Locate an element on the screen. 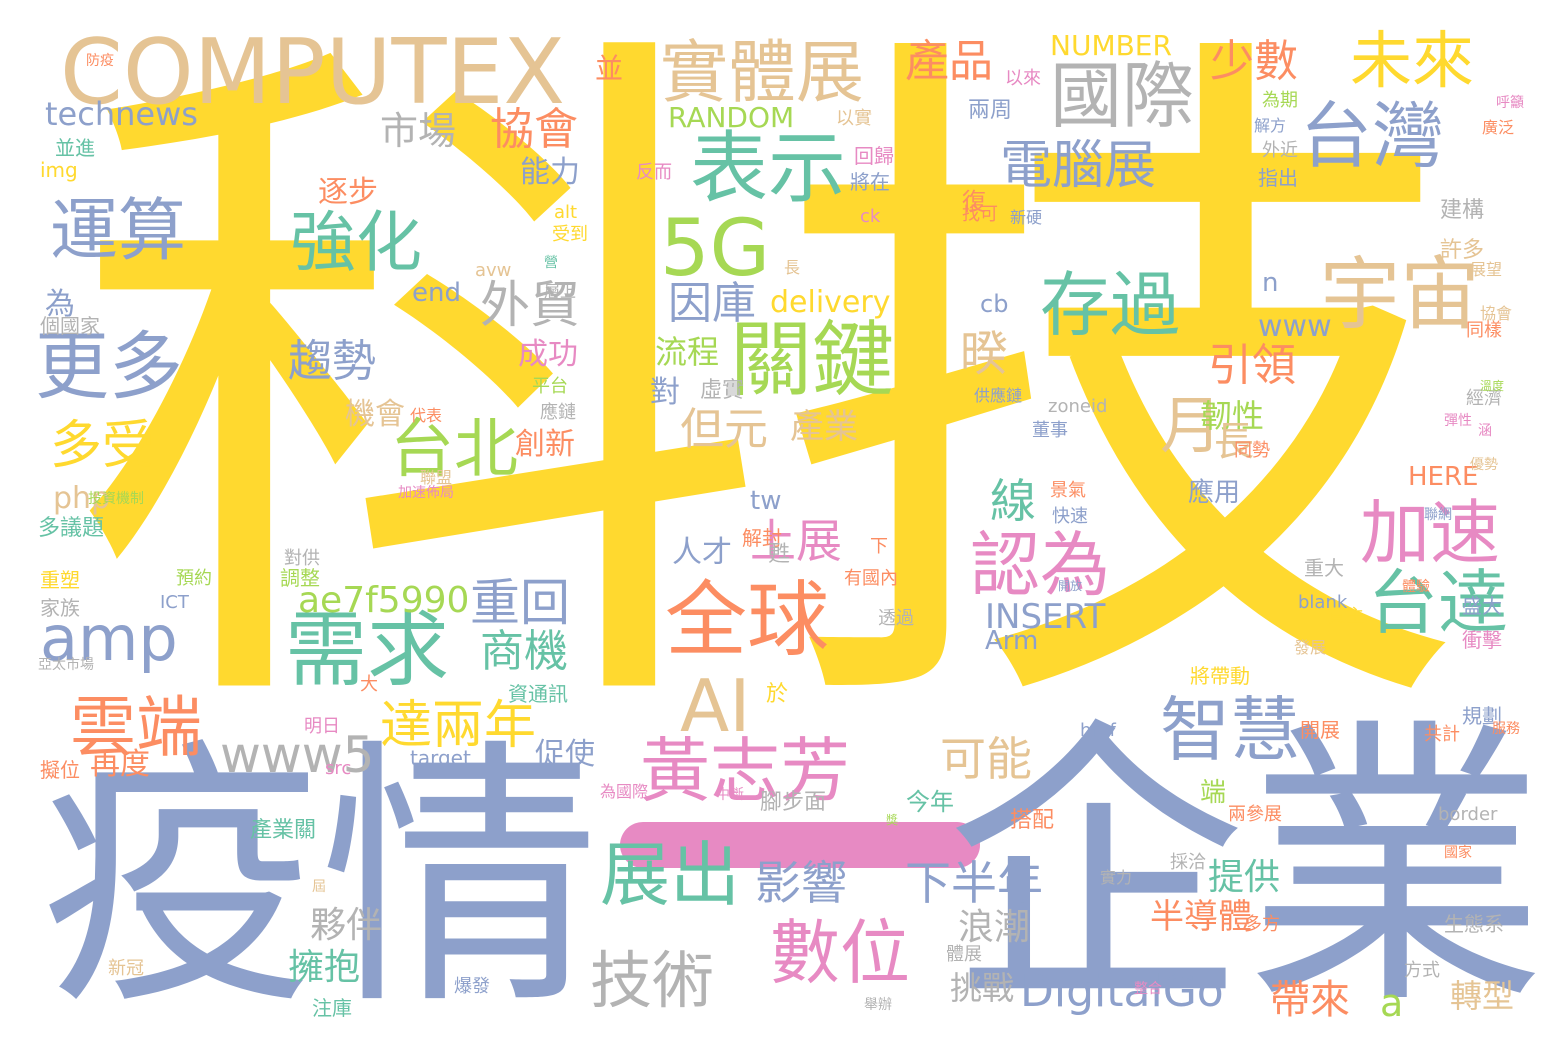  word-16: technews is located at coordinates (121, 114).